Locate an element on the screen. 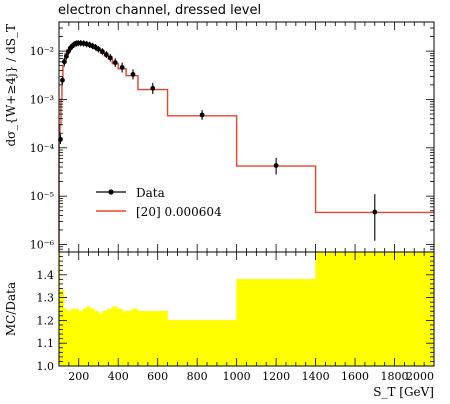 The height and width of the screenshot is (404, 450). legend-mc-label: [20] 0.000604 is located at coordinates (179, 212).